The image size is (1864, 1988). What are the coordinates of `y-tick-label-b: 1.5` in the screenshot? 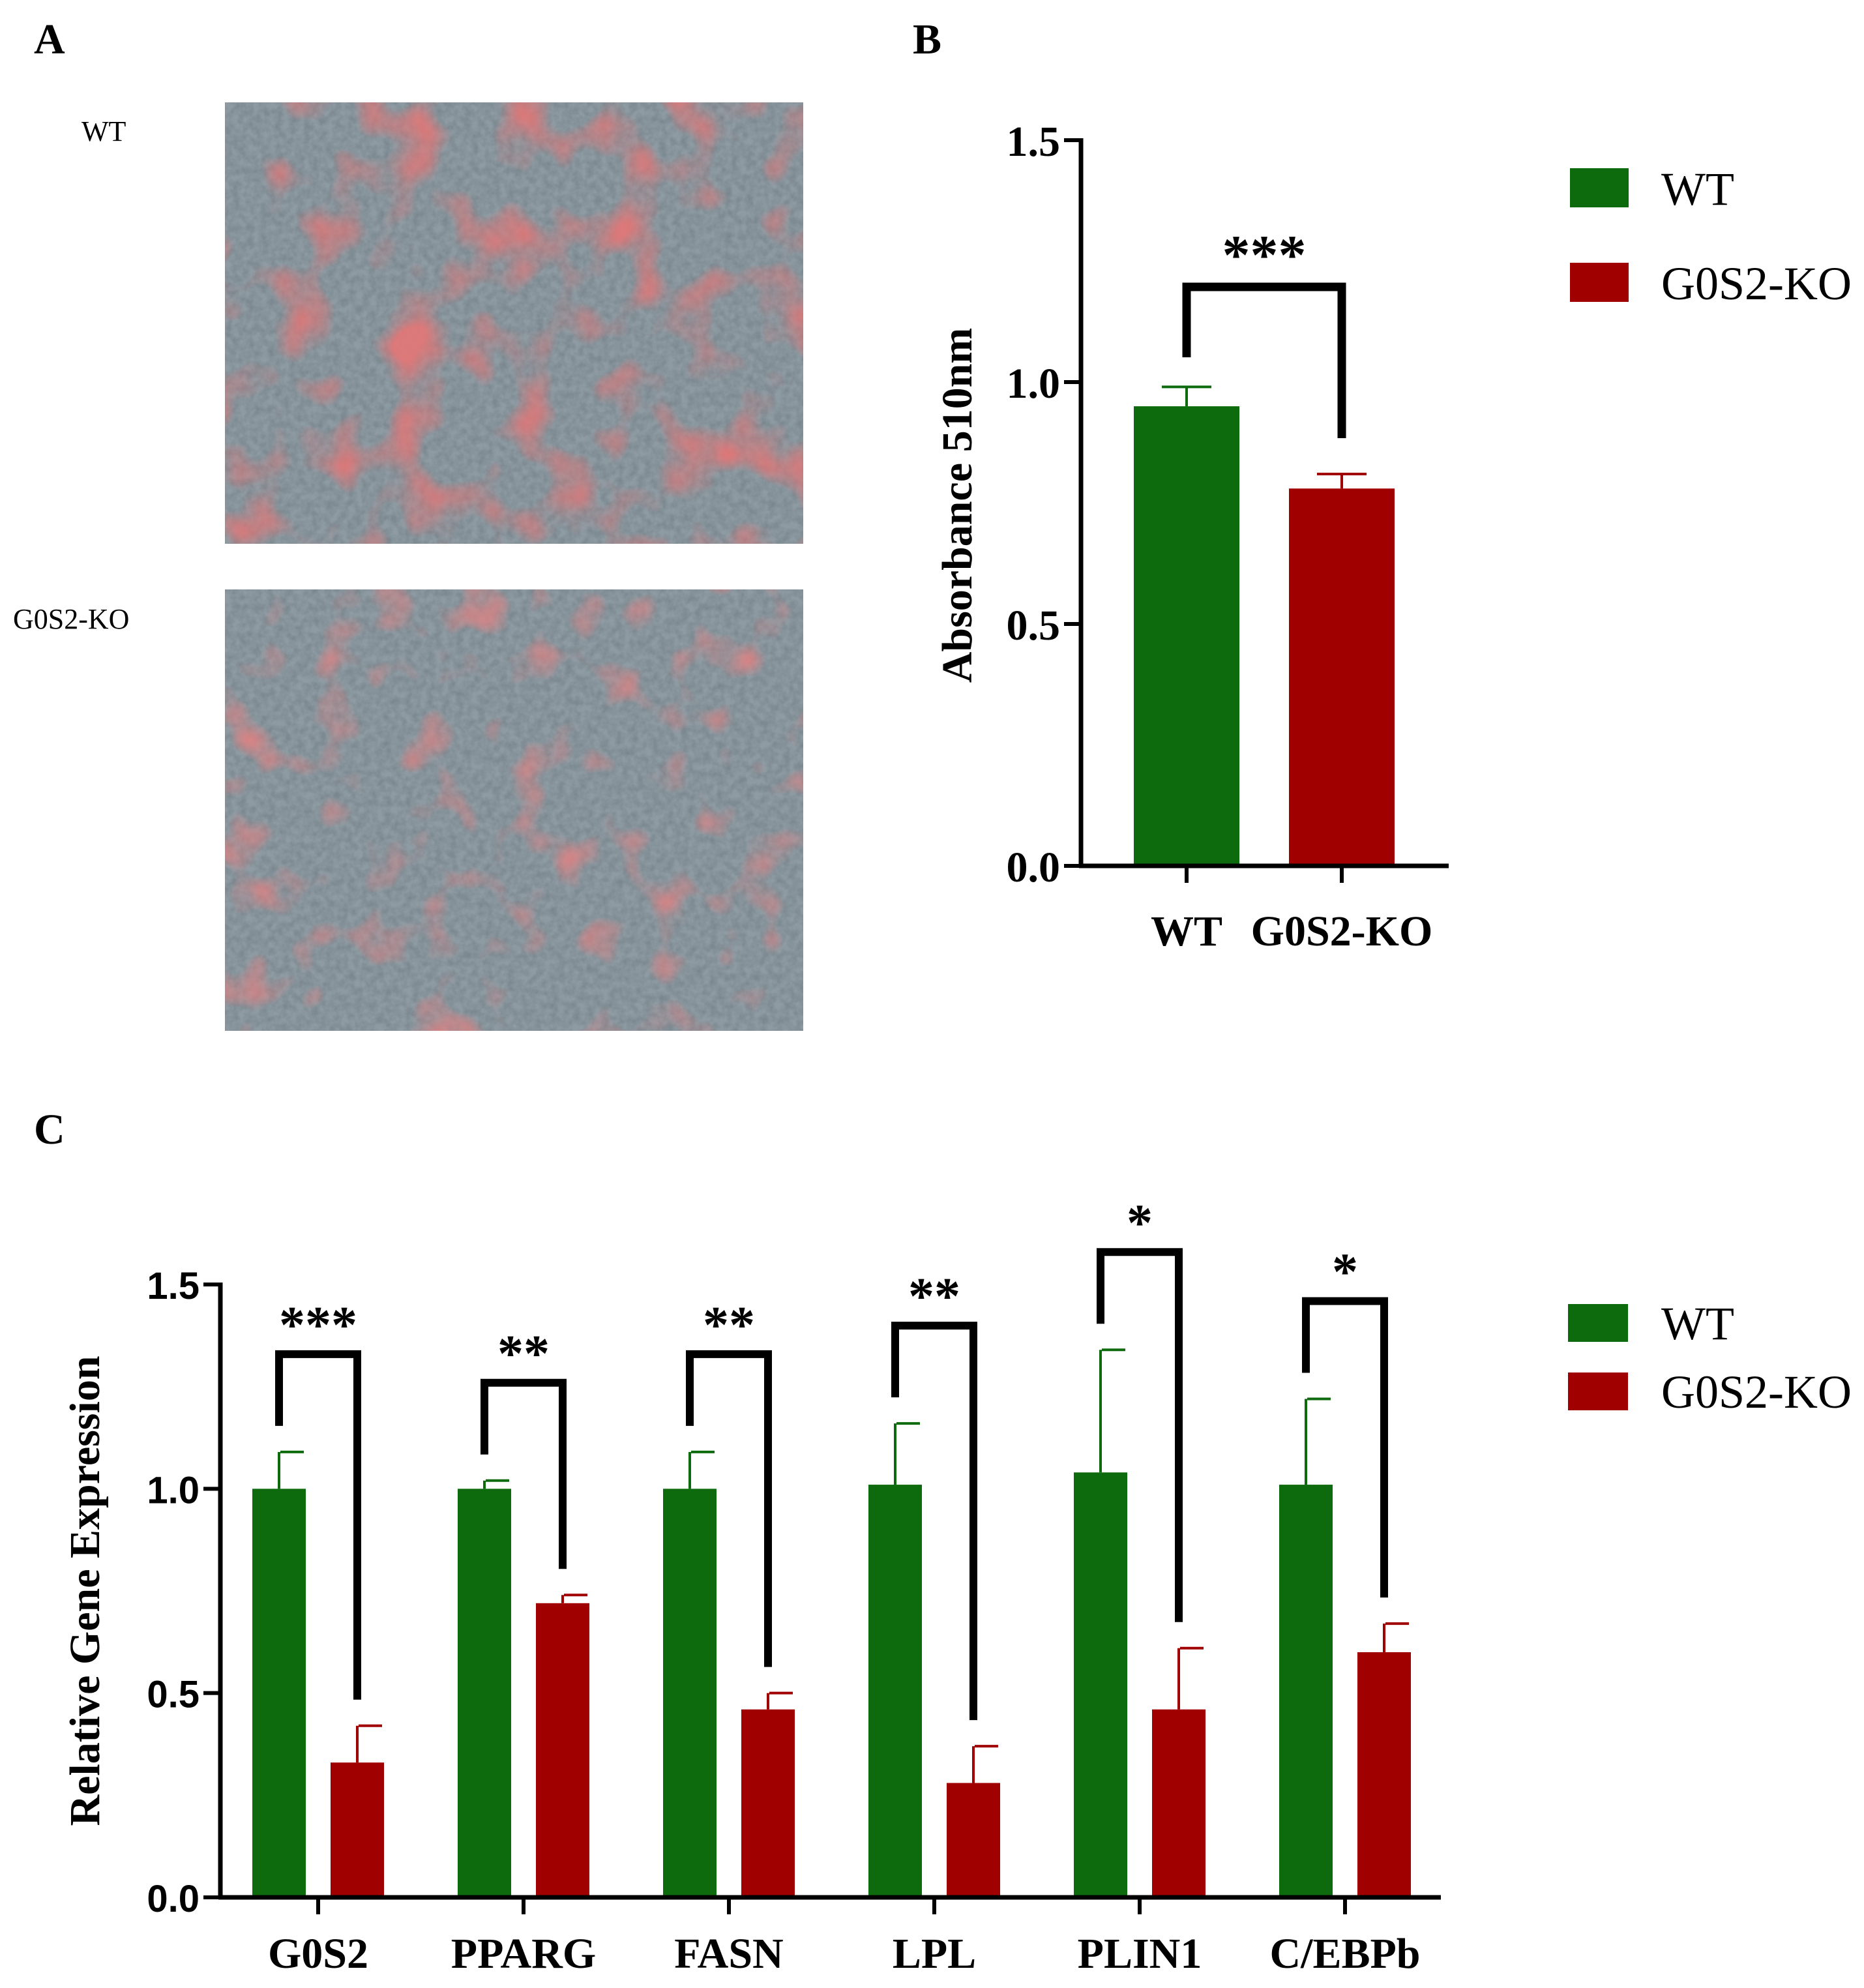 It's located at (1034, 142).